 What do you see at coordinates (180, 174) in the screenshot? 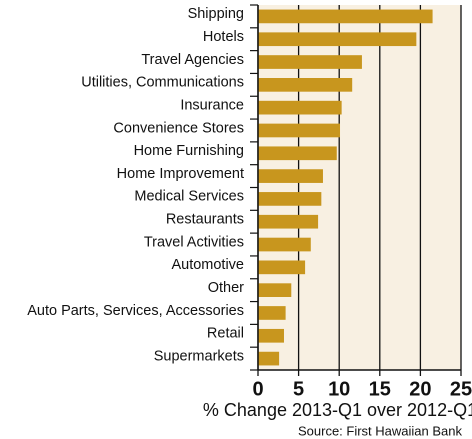
I see `y-tick-label: Home Improvement` at bounding box center [180, 174].